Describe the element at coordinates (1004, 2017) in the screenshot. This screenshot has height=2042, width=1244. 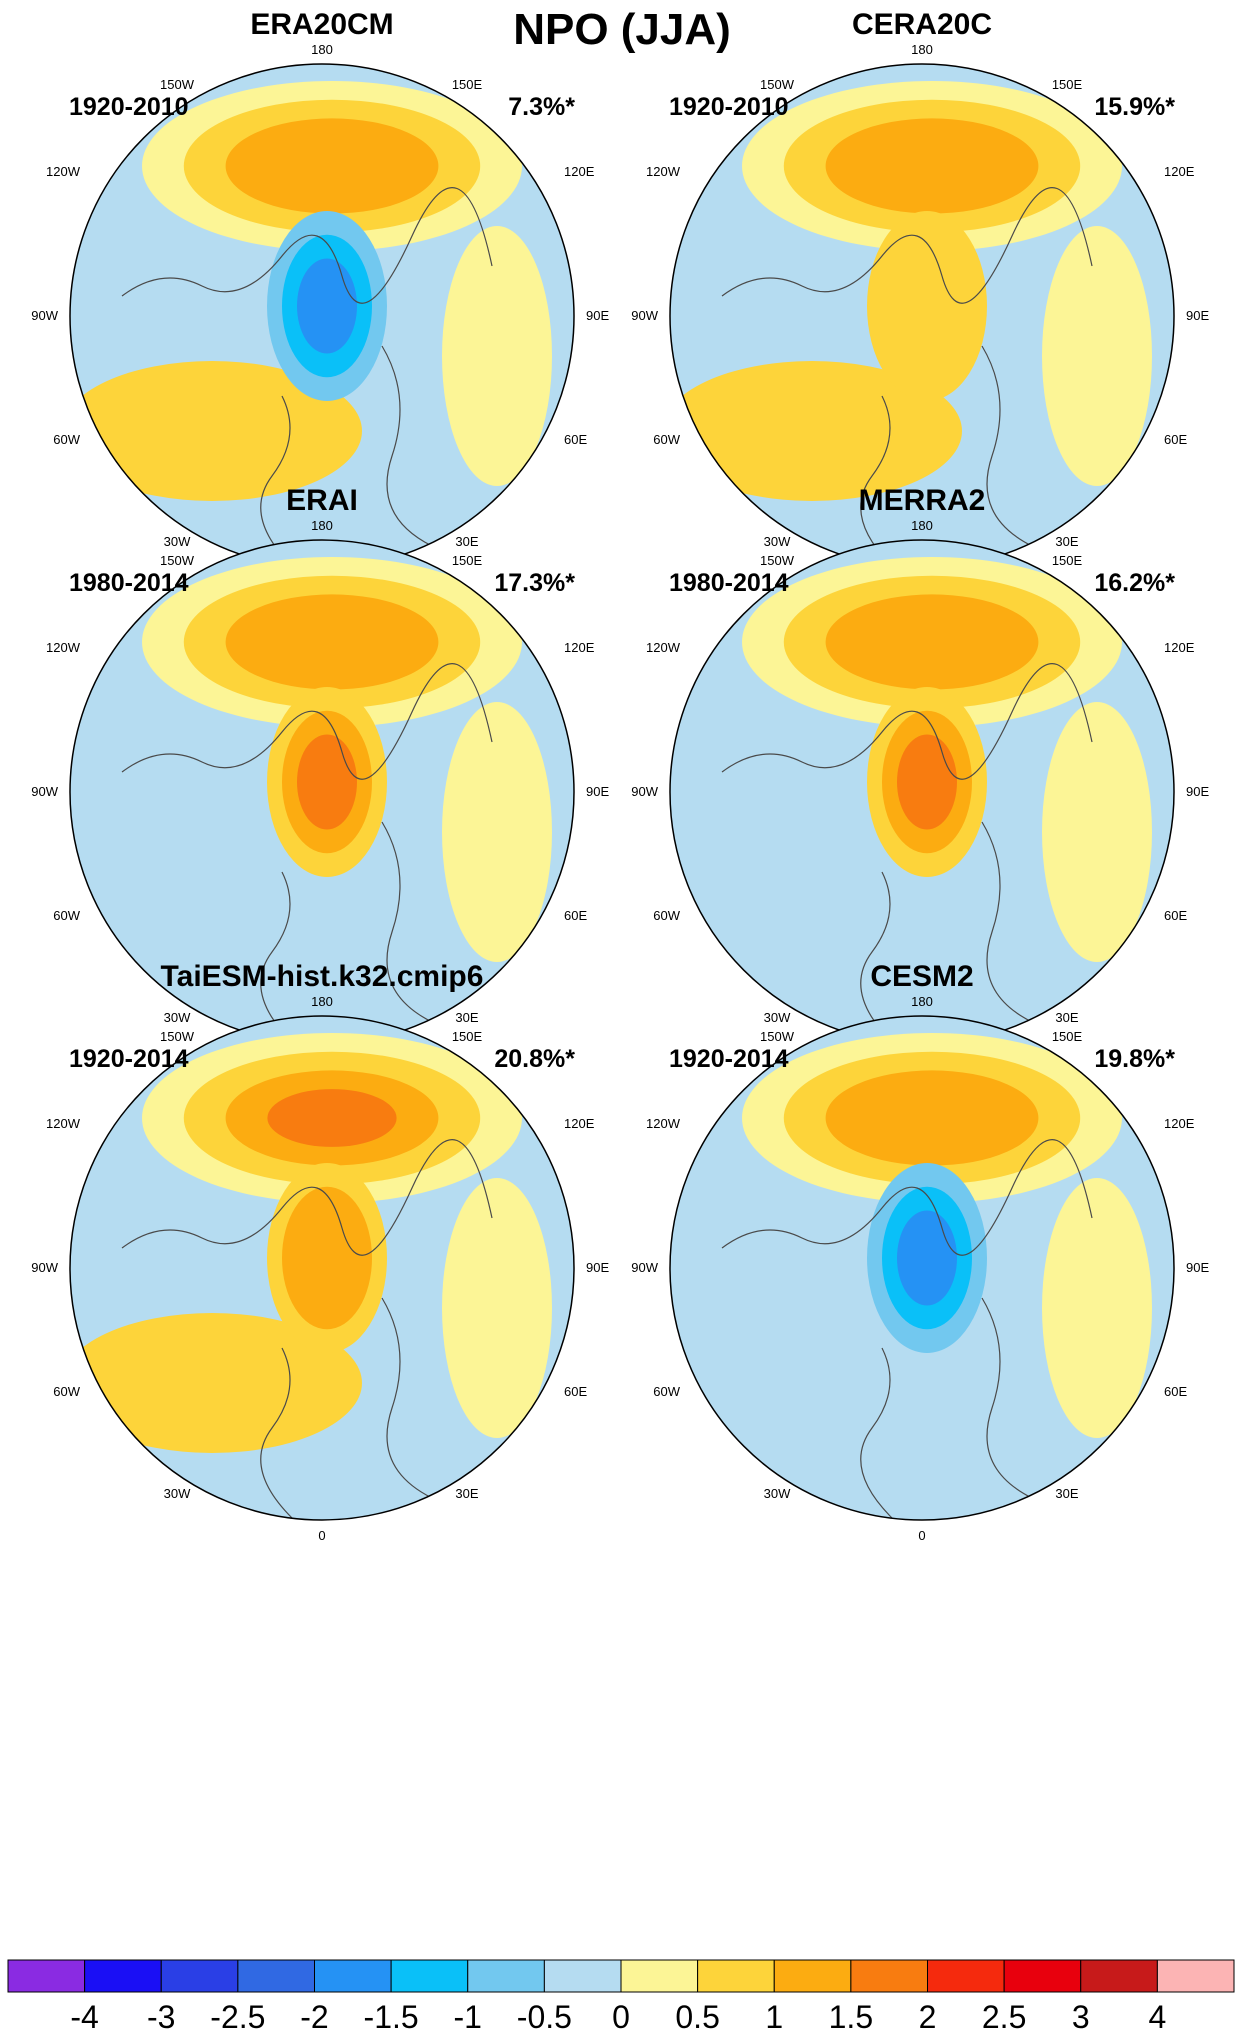
I see `colorbar-tick-label: 2.5` at that location.